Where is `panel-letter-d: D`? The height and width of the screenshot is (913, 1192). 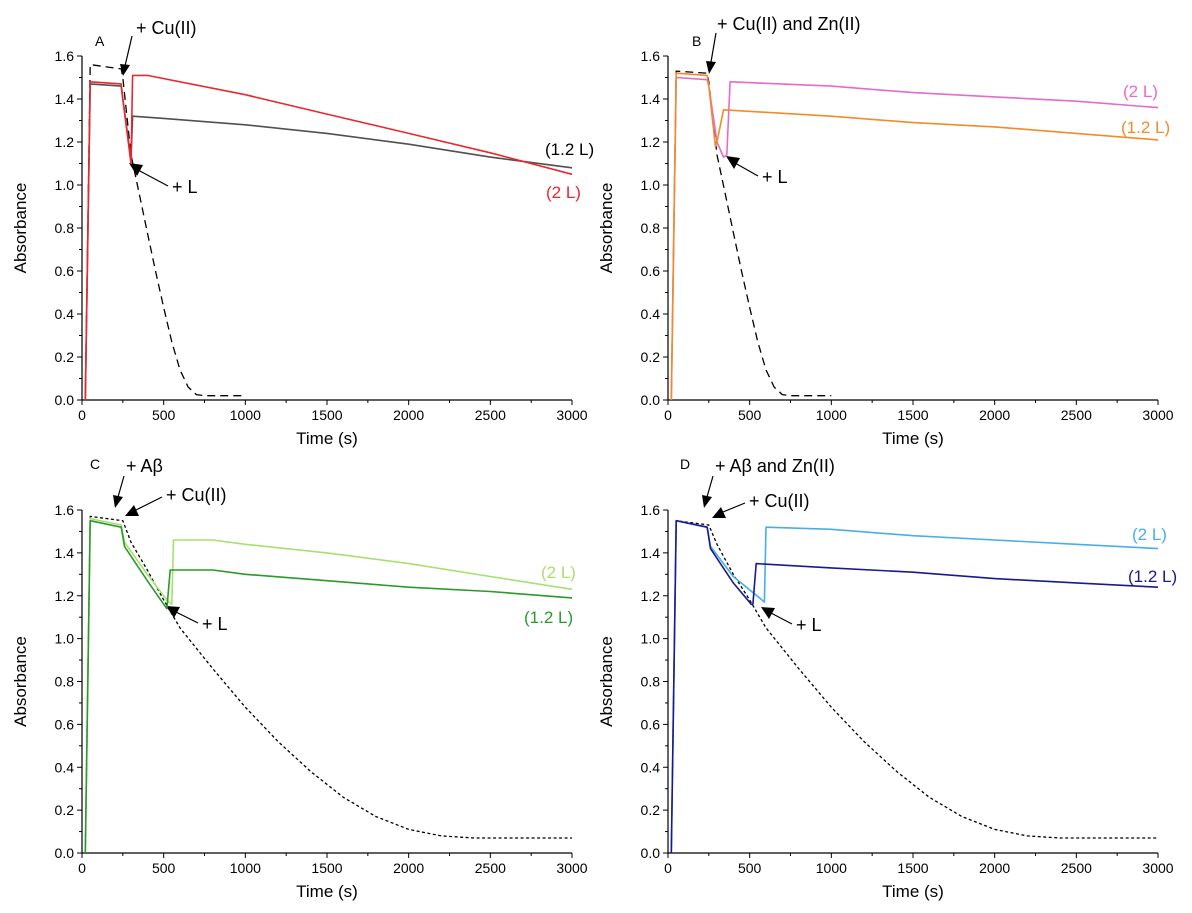 panel-letter-d: D is located at coordinates (685, 464).